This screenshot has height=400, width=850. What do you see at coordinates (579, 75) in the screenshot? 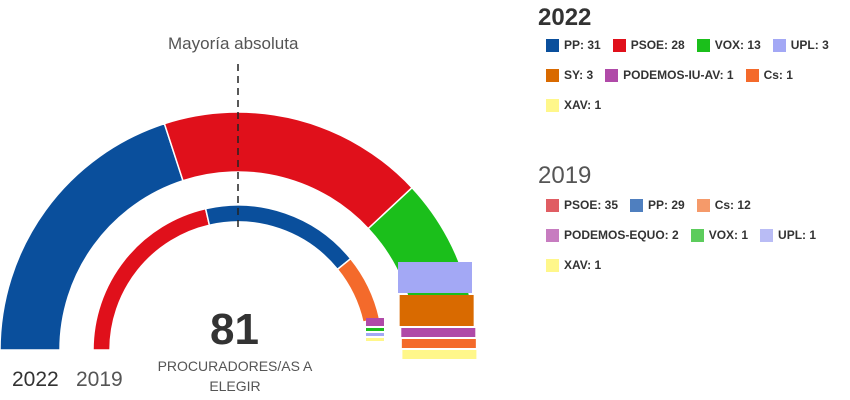
I see `legend-label: SY: 3` at bounding box center [579, 75].